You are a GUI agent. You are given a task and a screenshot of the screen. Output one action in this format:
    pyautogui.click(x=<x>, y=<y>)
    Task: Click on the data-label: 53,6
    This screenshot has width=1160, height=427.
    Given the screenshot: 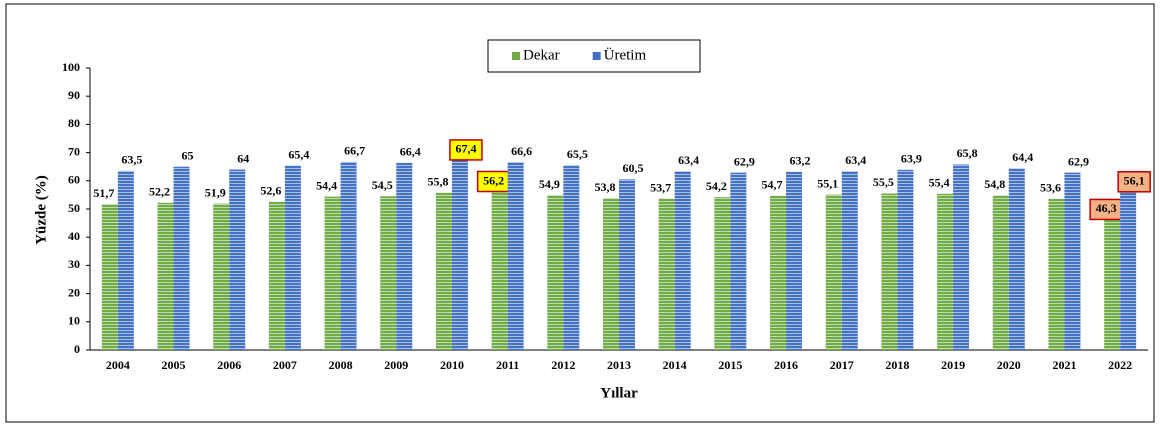 What is the action you would take?
    pyautogui.click(x=1050, y=188)
    